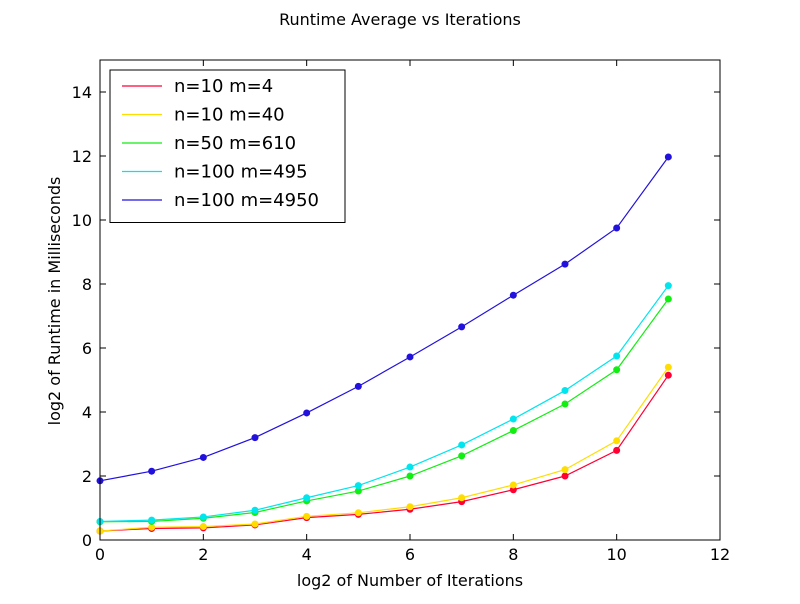 This screenshot has height=604, width=800. Describe the element at coordinates (235, 143) in the screenshot. I see `legend-entry-2: n=50 m=610` at that location.